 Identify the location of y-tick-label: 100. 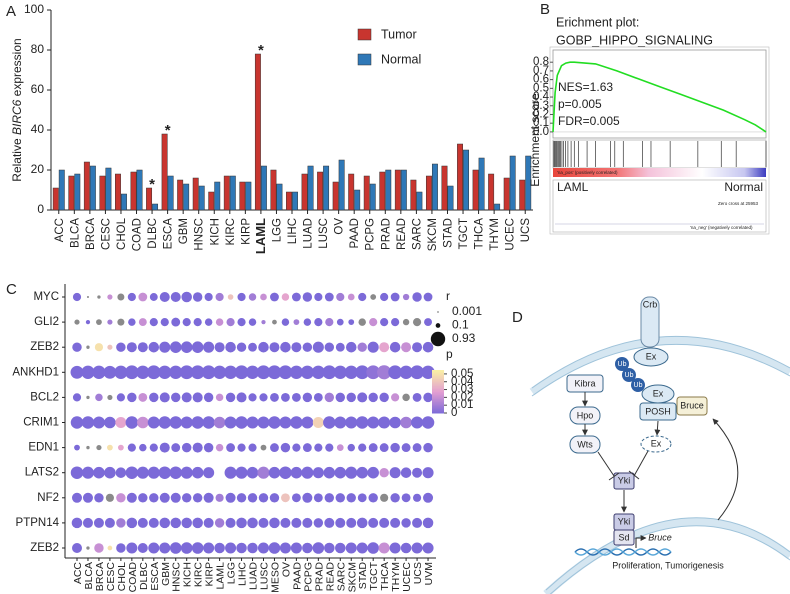
(34, 9).